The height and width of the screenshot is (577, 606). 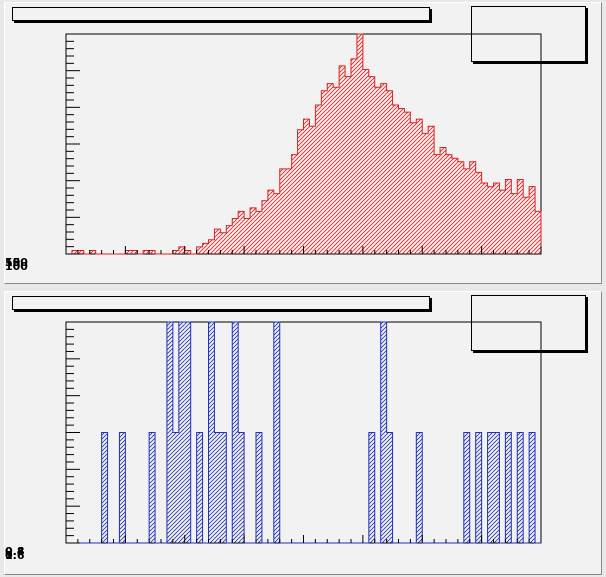 I want to click on statistics-box, so click(x=528, y=323).